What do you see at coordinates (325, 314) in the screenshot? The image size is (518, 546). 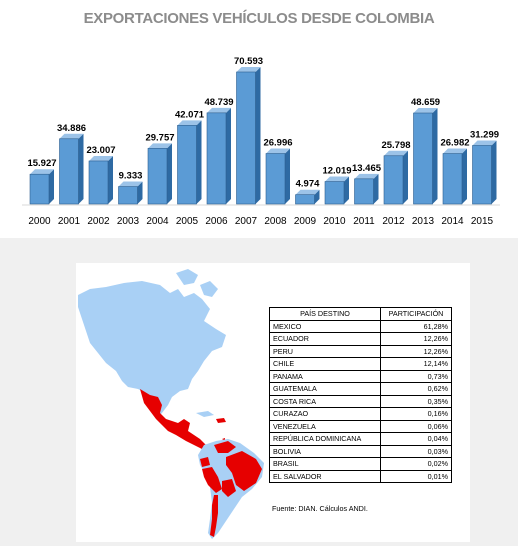 I see `header-country: PAÍS DESTINO` at bounding box center [325, 314].